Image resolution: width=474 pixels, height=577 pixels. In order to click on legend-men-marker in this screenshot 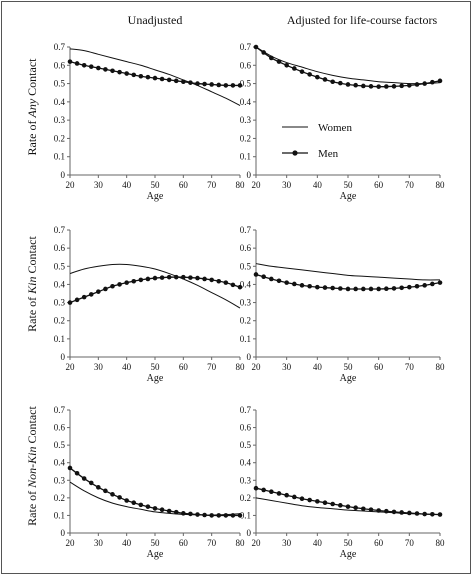, I will do `click(295, 153)`.